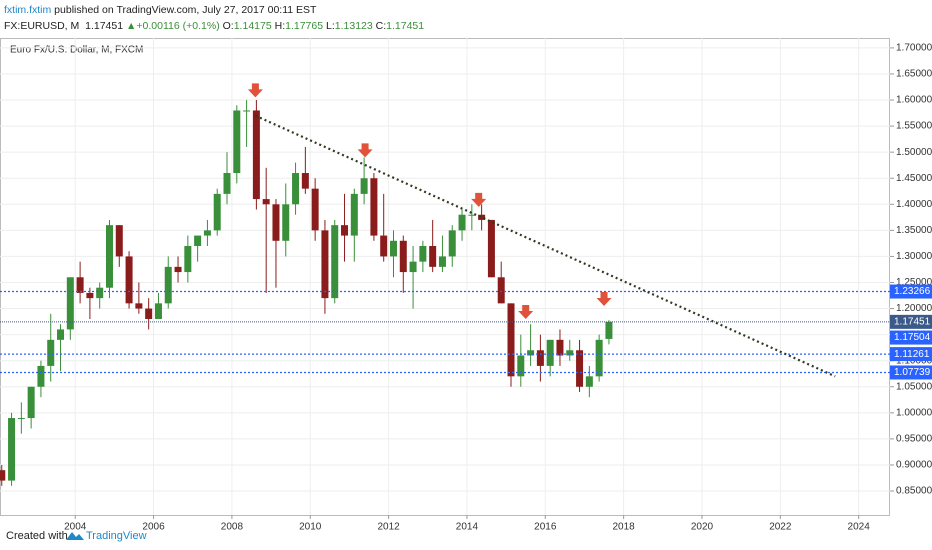 This screenshot has height=550, width=932. What do you see at coordinates (914, 308) in the screenshot?
I see `y-tick-label: 1.20000` at bounding box center [914, 308].